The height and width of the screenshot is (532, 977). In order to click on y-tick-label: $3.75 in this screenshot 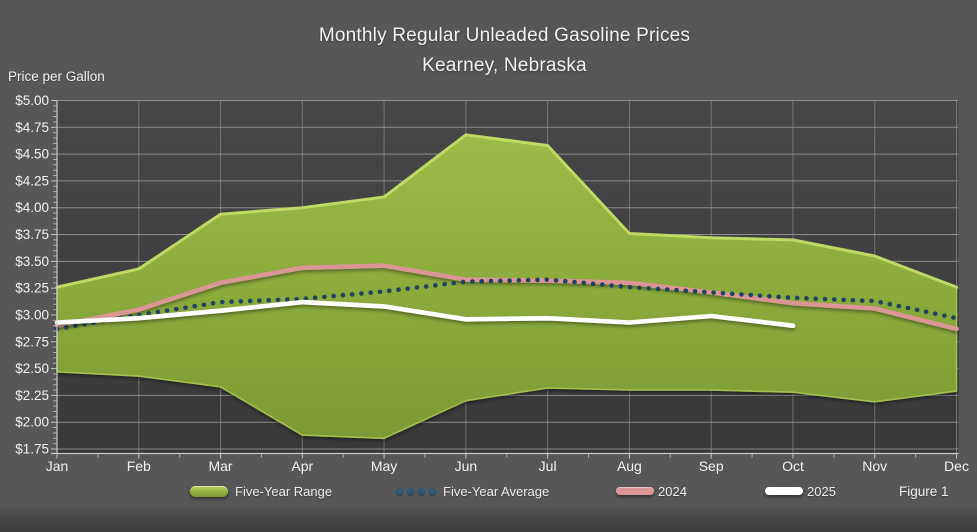, I will do `click(32, 234)`.